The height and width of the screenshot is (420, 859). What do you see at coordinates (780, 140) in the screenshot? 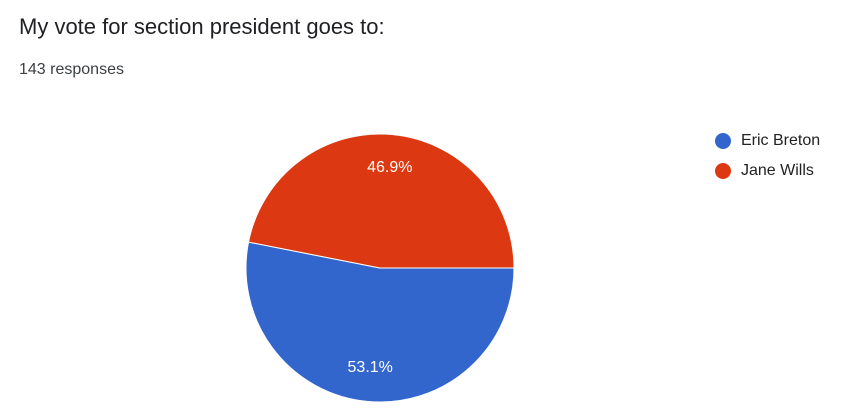
I see `legend-label: Eric Breton` at bounding box center [780, 140].